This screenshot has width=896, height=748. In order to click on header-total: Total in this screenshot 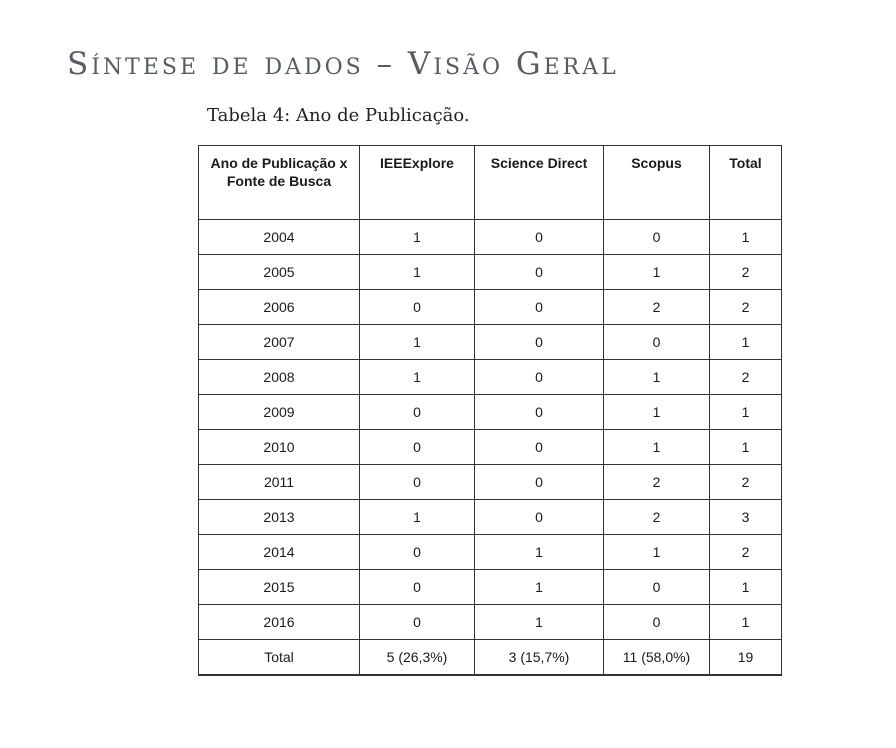, I will do `click(745, 182)`.